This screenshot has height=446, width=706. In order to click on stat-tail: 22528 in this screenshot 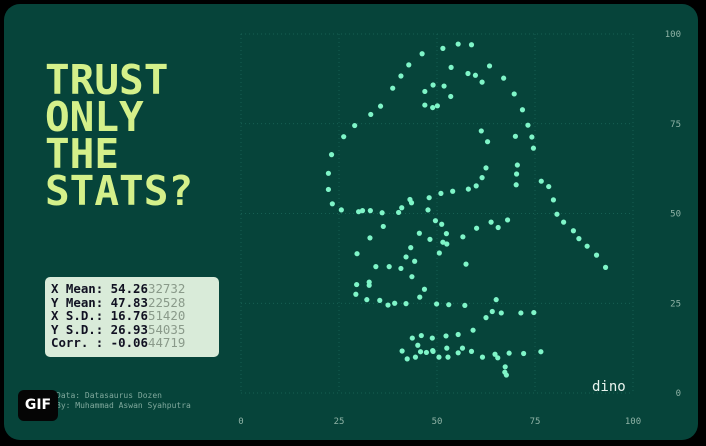, I will do `click(166, 302)`.